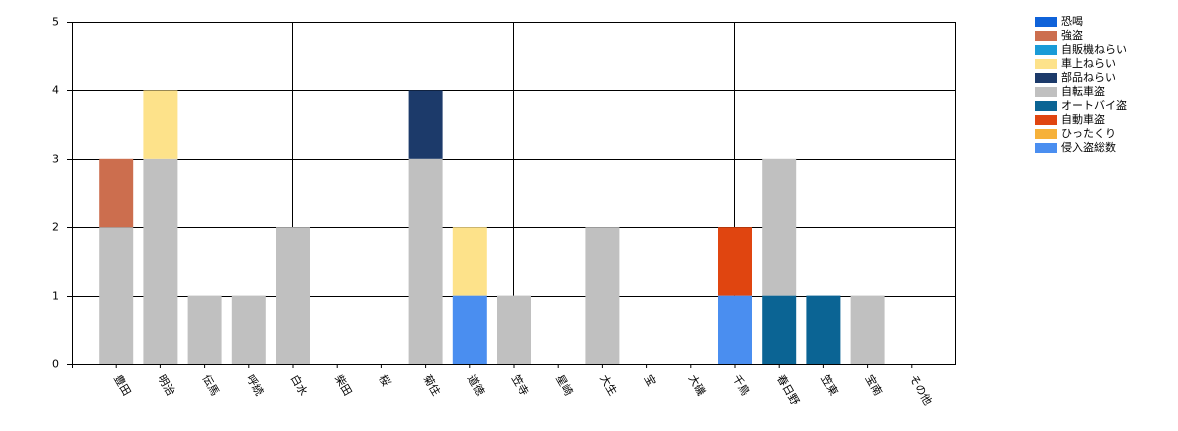 This screenshot has width=1178, height=431. I want to click on y-tick-label: 5, so click(55, 22).